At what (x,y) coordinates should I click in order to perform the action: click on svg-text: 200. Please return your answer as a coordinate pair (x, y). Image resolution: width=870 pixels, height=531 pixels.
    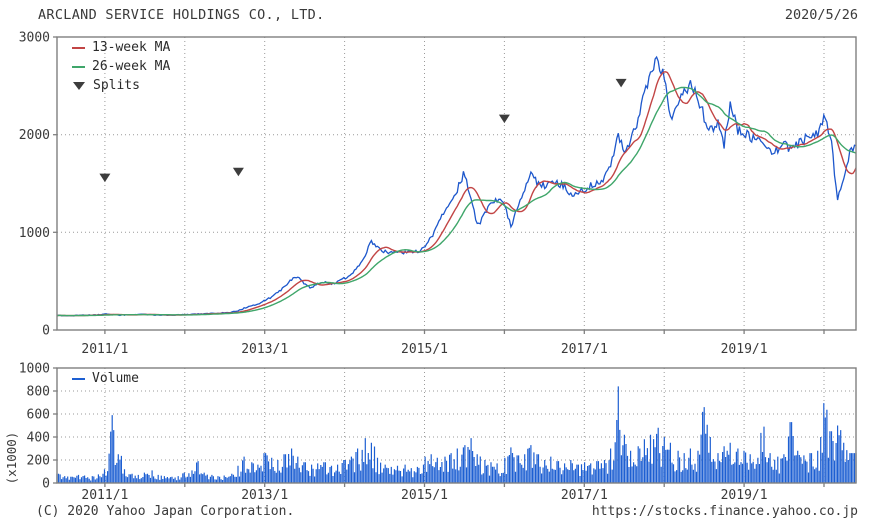
    Looking at the image, I should click on (38, 461).